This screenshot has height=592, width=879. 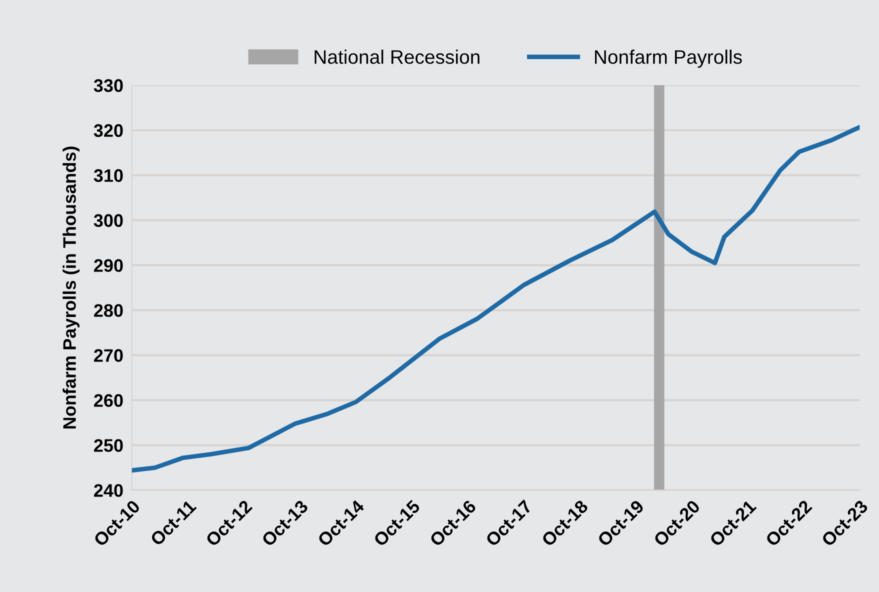 What do you see at coordinates (108, 490) in the screenshot?
I see `y-tick-label: 240` at bounding box center [108, 490].